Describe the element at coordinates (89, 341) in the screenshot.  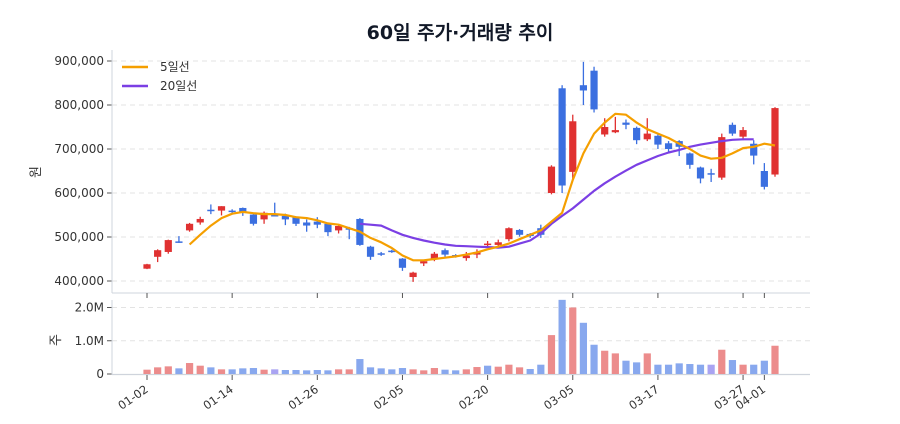
I see `volume-ytick-label: 1.0M` at that location.